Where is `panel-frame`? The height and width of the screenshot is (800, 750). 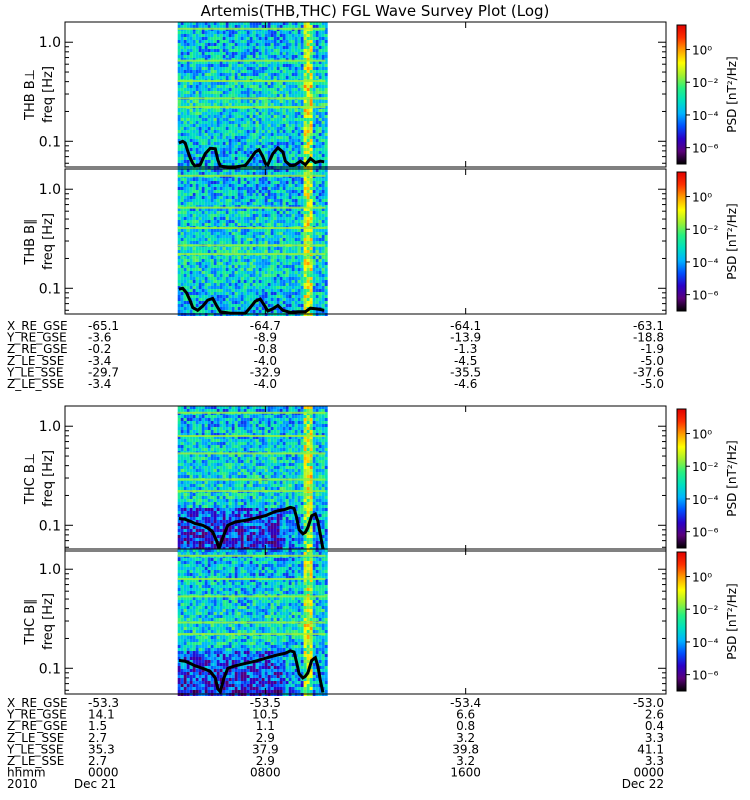 panel-frame is located at coordinates (365, 241).